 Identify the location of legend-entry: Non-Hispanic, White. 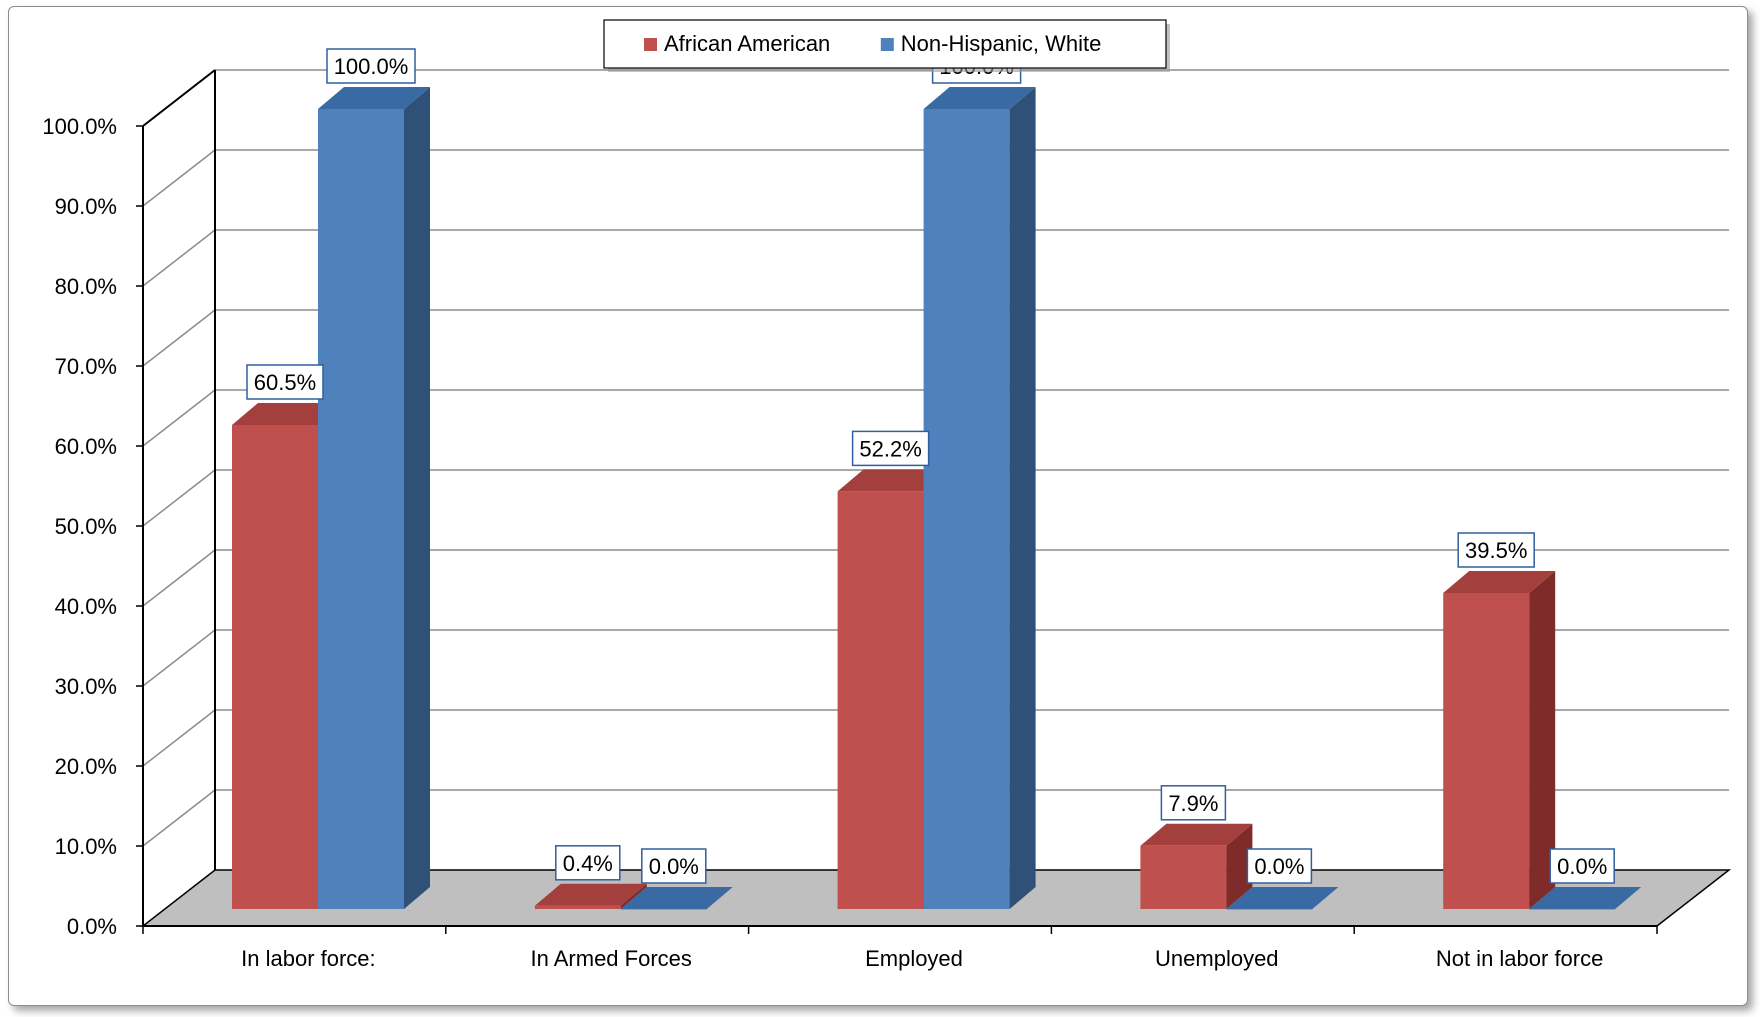
(991, 43).